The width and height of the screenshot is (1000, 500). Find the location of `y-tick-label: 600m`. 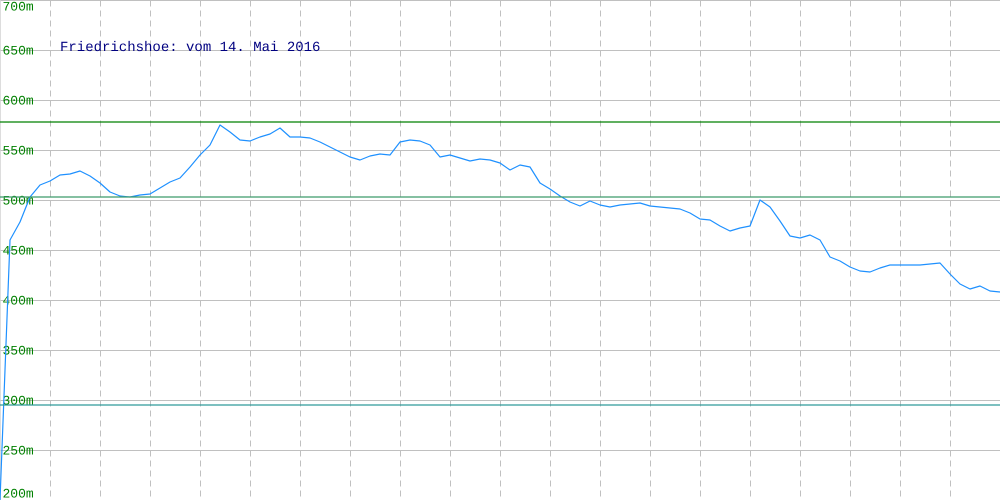

y-tick-label: 600m is located at coordinates (18, 101).